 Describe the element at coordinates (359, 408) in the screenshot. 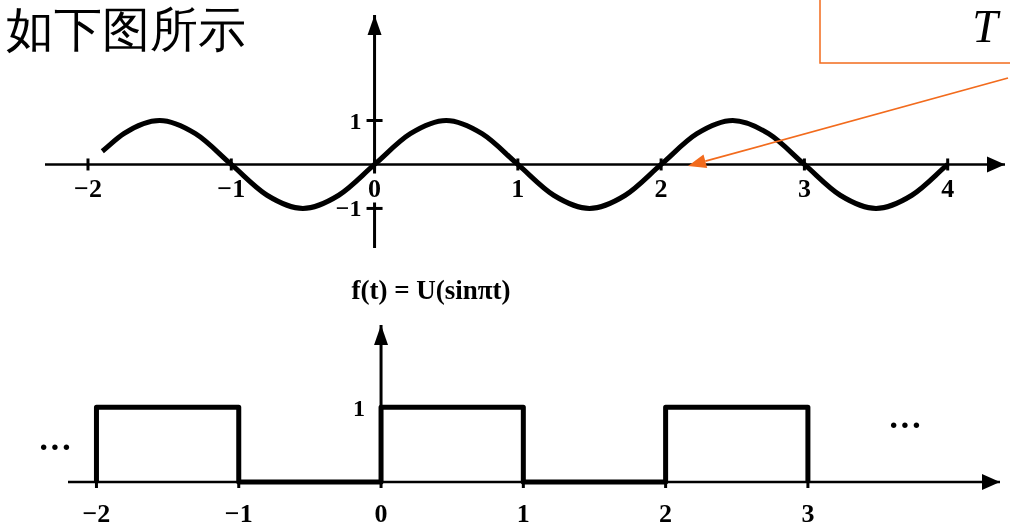

I see `annotation: 1` at that location.